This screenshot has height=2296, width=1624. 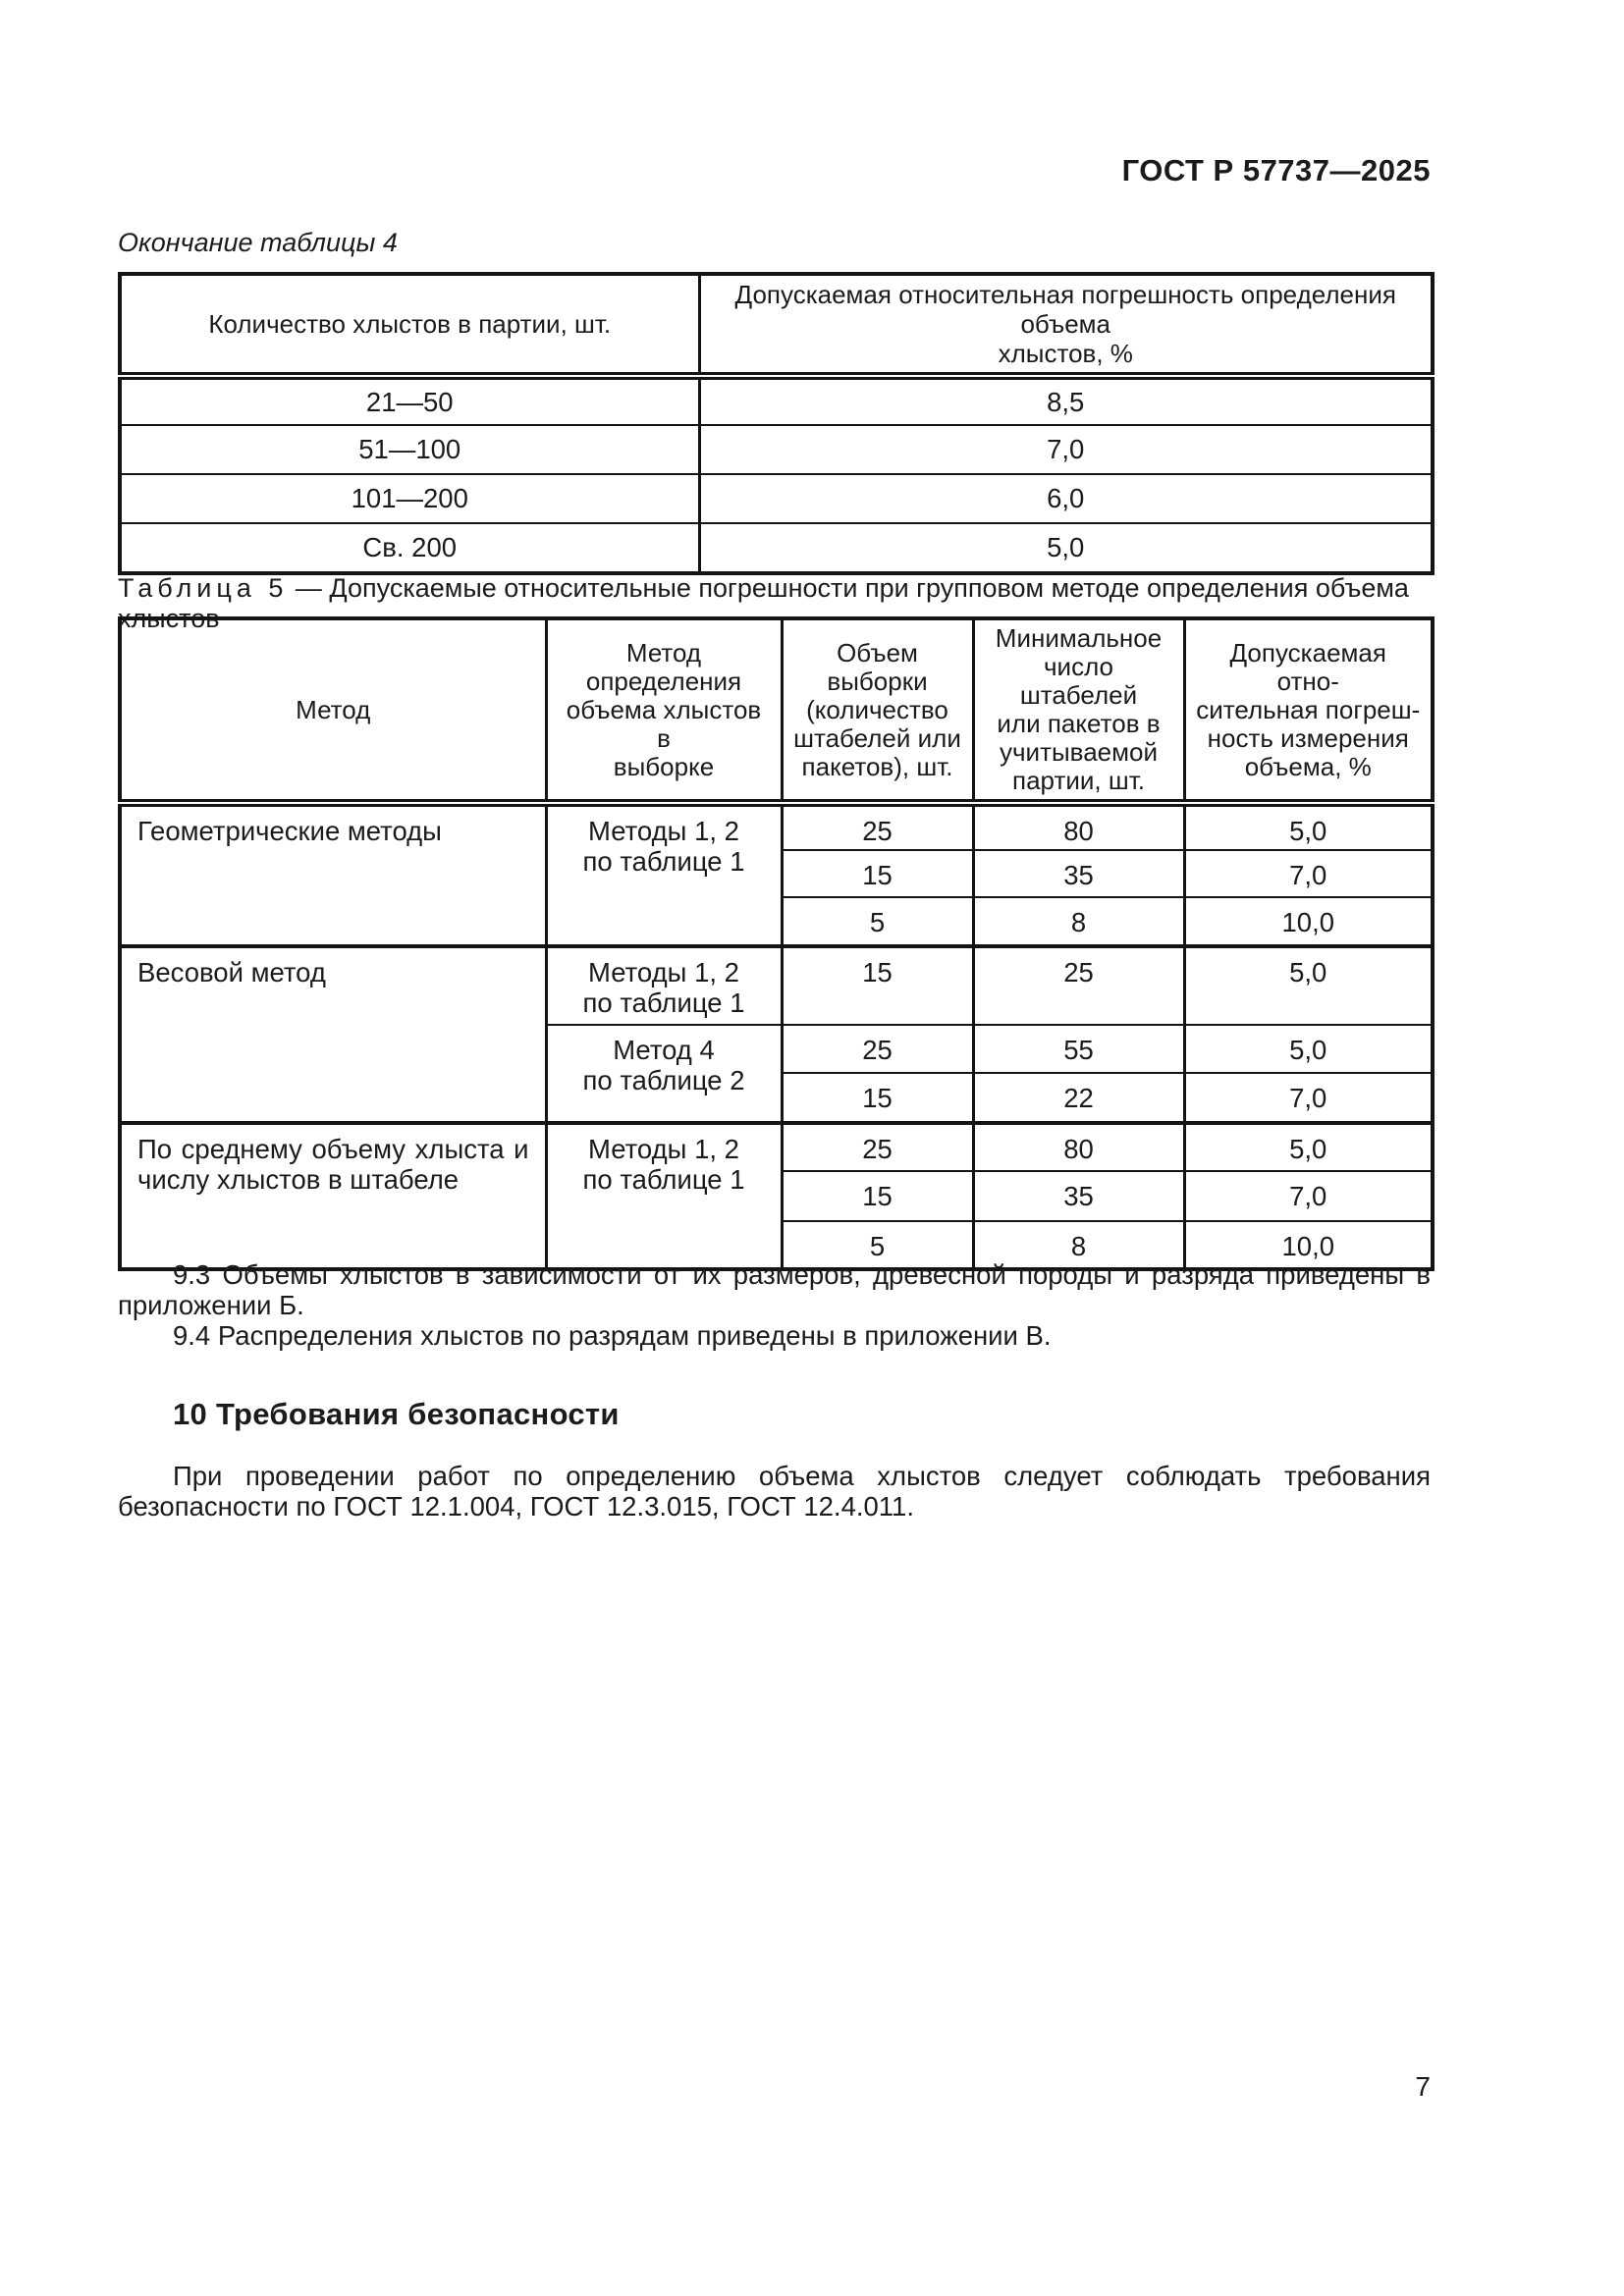 I want to click on table5-caption-label: Таблица 5, so click(x=203, y=588).